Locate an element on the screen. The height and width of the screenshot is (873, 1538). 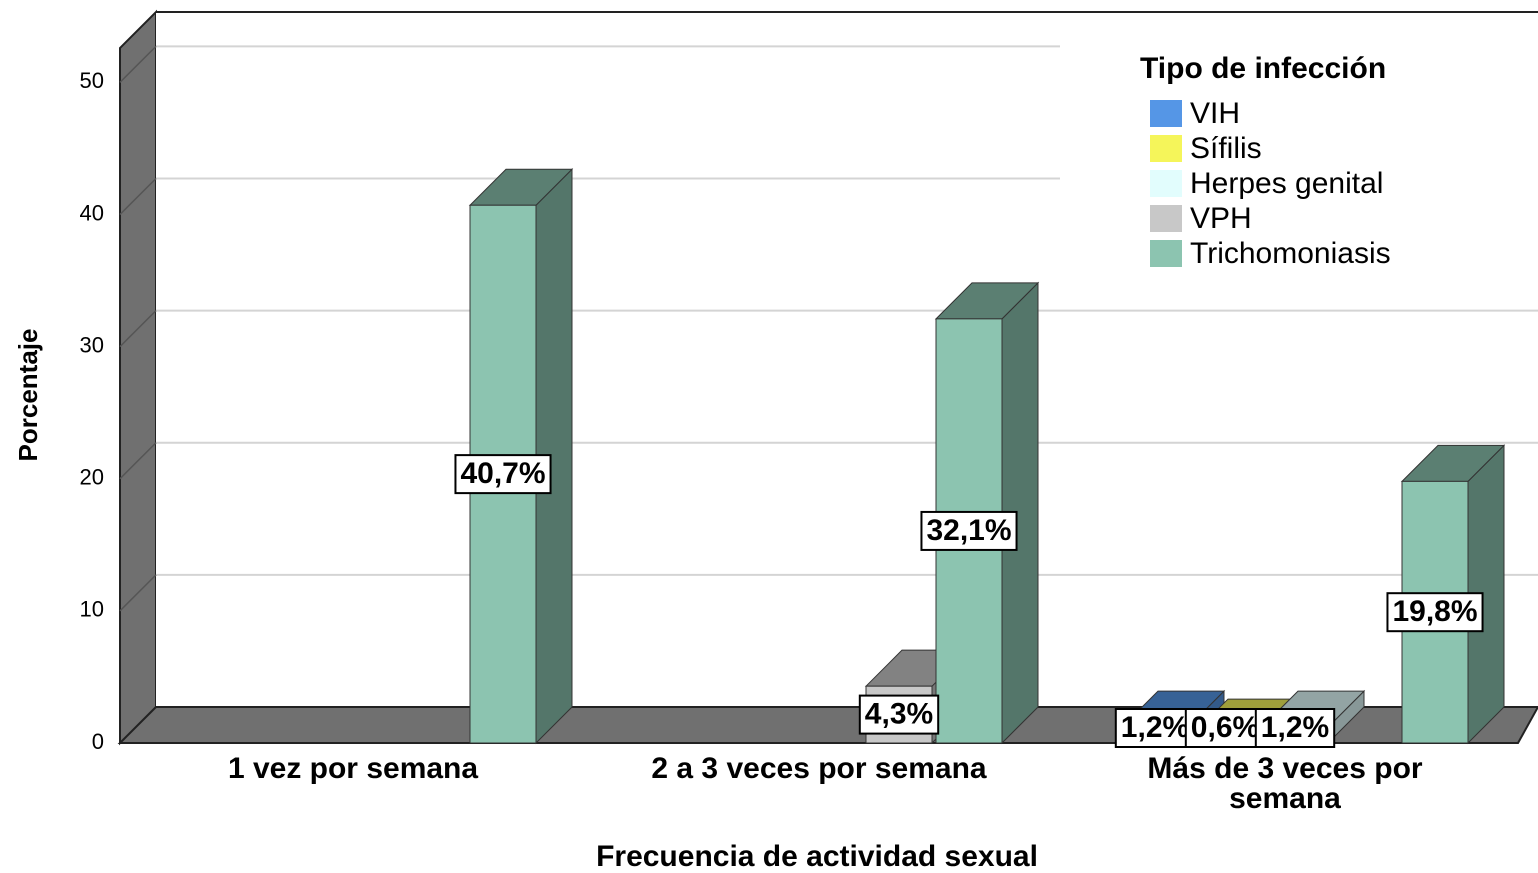
value-label-text: 40,7% is located at coordinates (502, 473).